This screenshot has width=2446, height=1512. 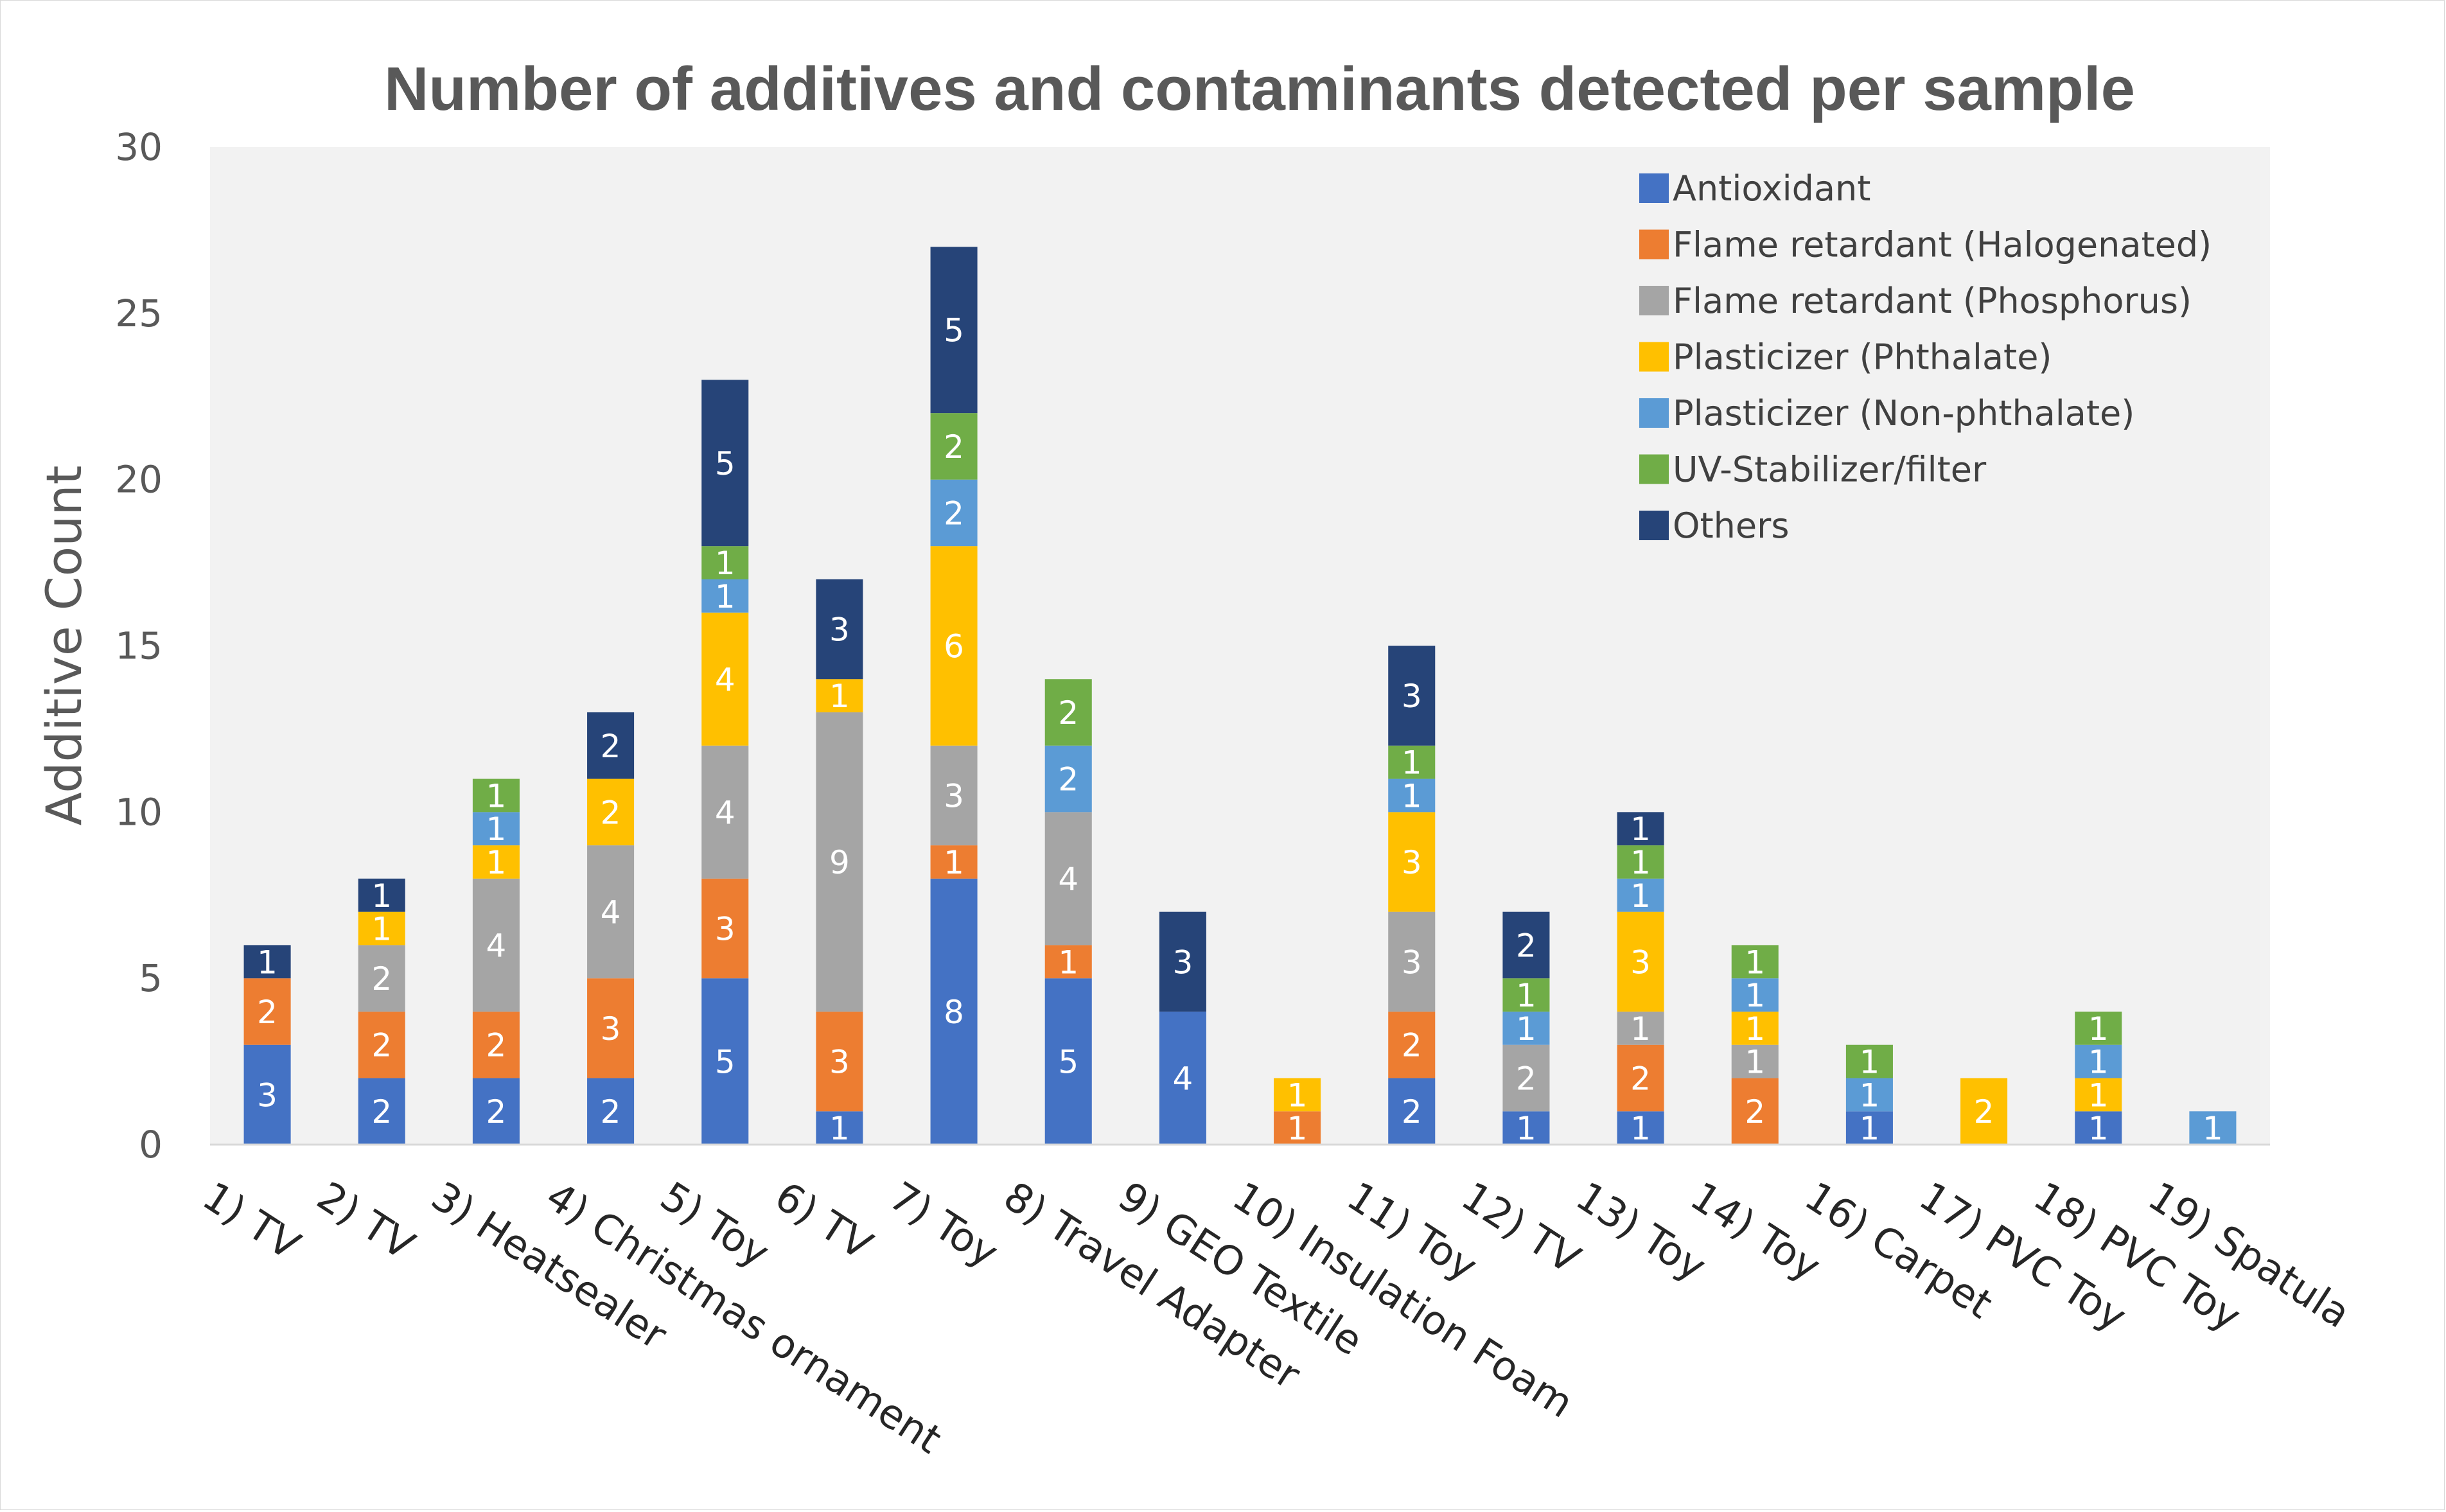 I want to click on x-tick-label: 13) Toy, so click(x=1641, y=1231).